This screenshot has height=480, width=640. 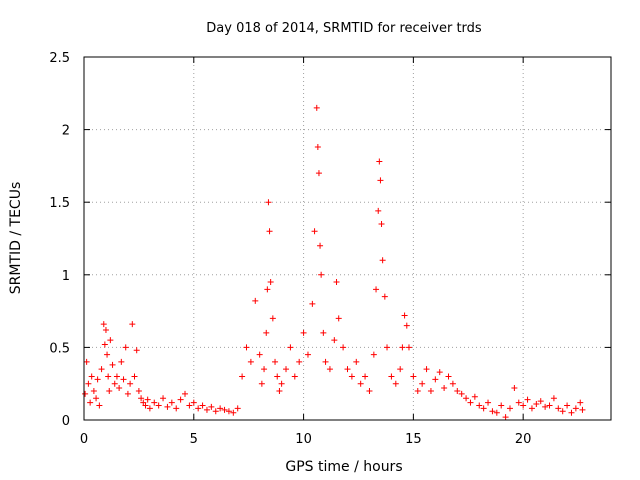 What do you see at coordinates (59, 58) in the screenshot?
I see `y-tick-label: 2.5` at bounding box center [59, 58].